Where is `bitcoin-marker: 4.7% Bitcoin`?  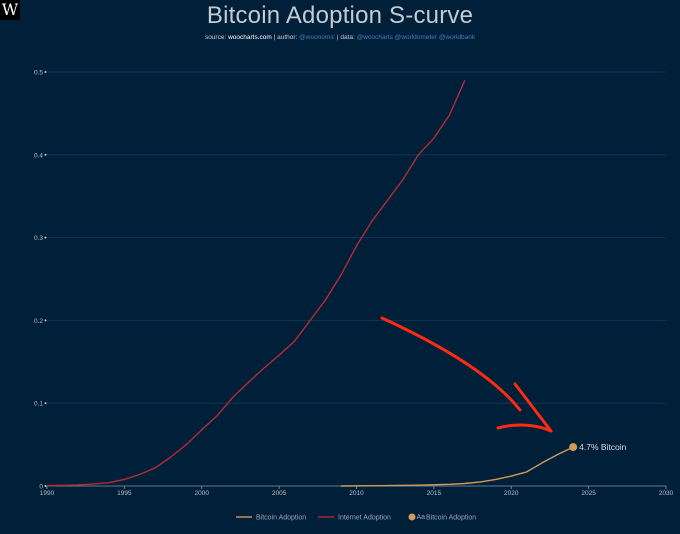 bitcoin-marker: 4.7% Bitcoin is located at coordinates (598, 447).